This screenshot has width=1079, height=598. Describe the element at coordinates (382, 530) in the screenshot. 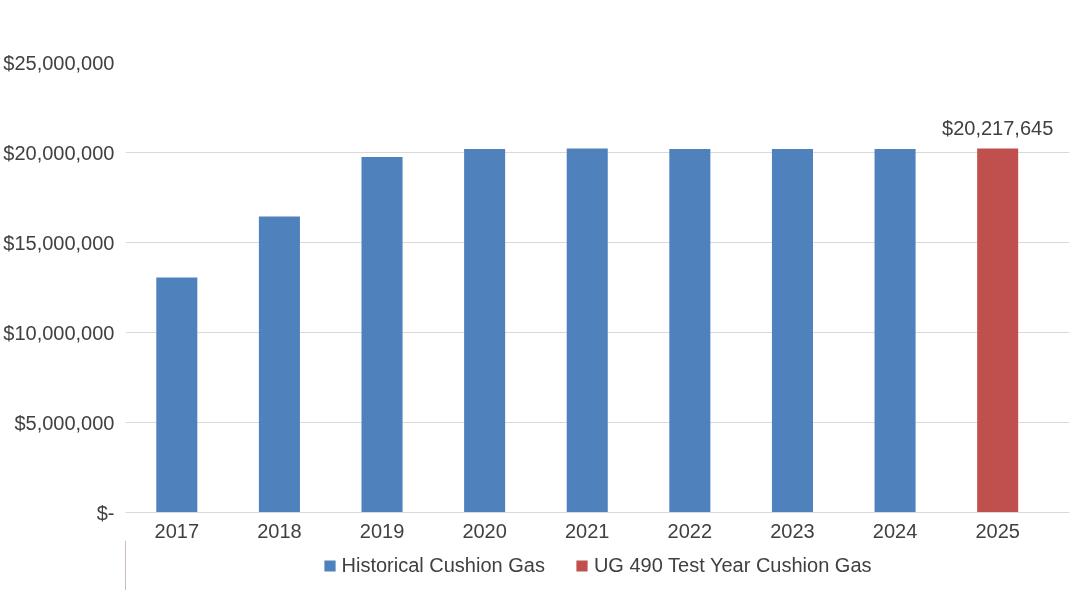

I see `x-tick-label: 2019` at that location.